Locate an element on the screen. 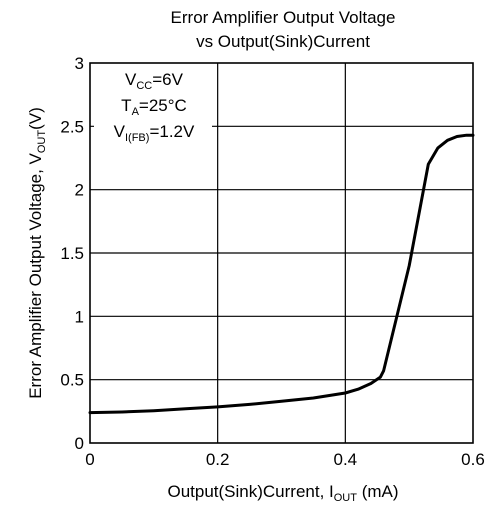 This screenshot has height=512, width=490. annotation-subscript: CC is located at coordinates (144, 86).